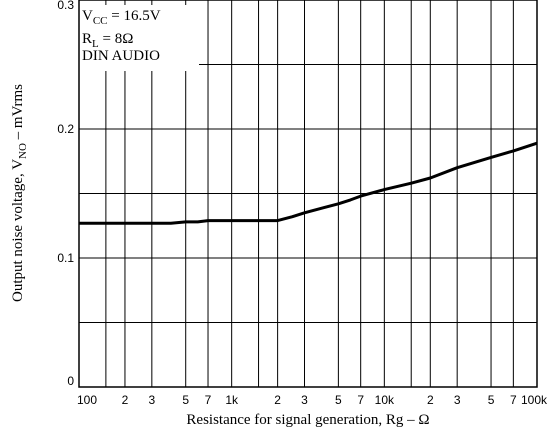 The height and width of the screenshot is (434, 559). I want to click on annotation-din-audio: DIN AUDIO, so click(121, 56).